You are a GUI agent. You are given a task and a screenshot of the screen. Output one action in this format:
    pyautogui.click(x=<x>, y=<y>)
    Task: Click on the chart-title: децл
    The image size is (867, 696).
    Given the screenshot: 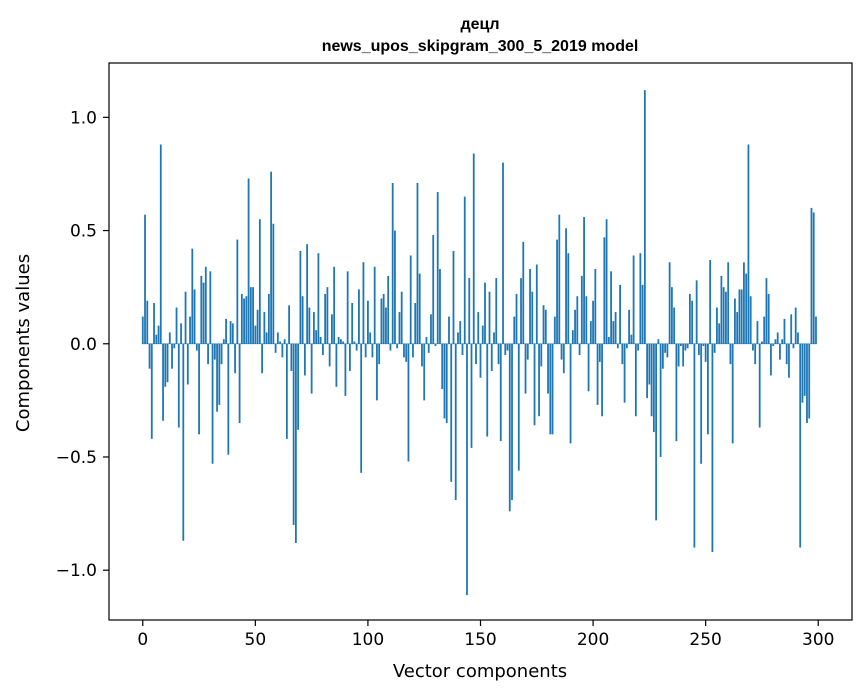 What is the action you would take?
    pyautogui.click(x=479, y=24)
    